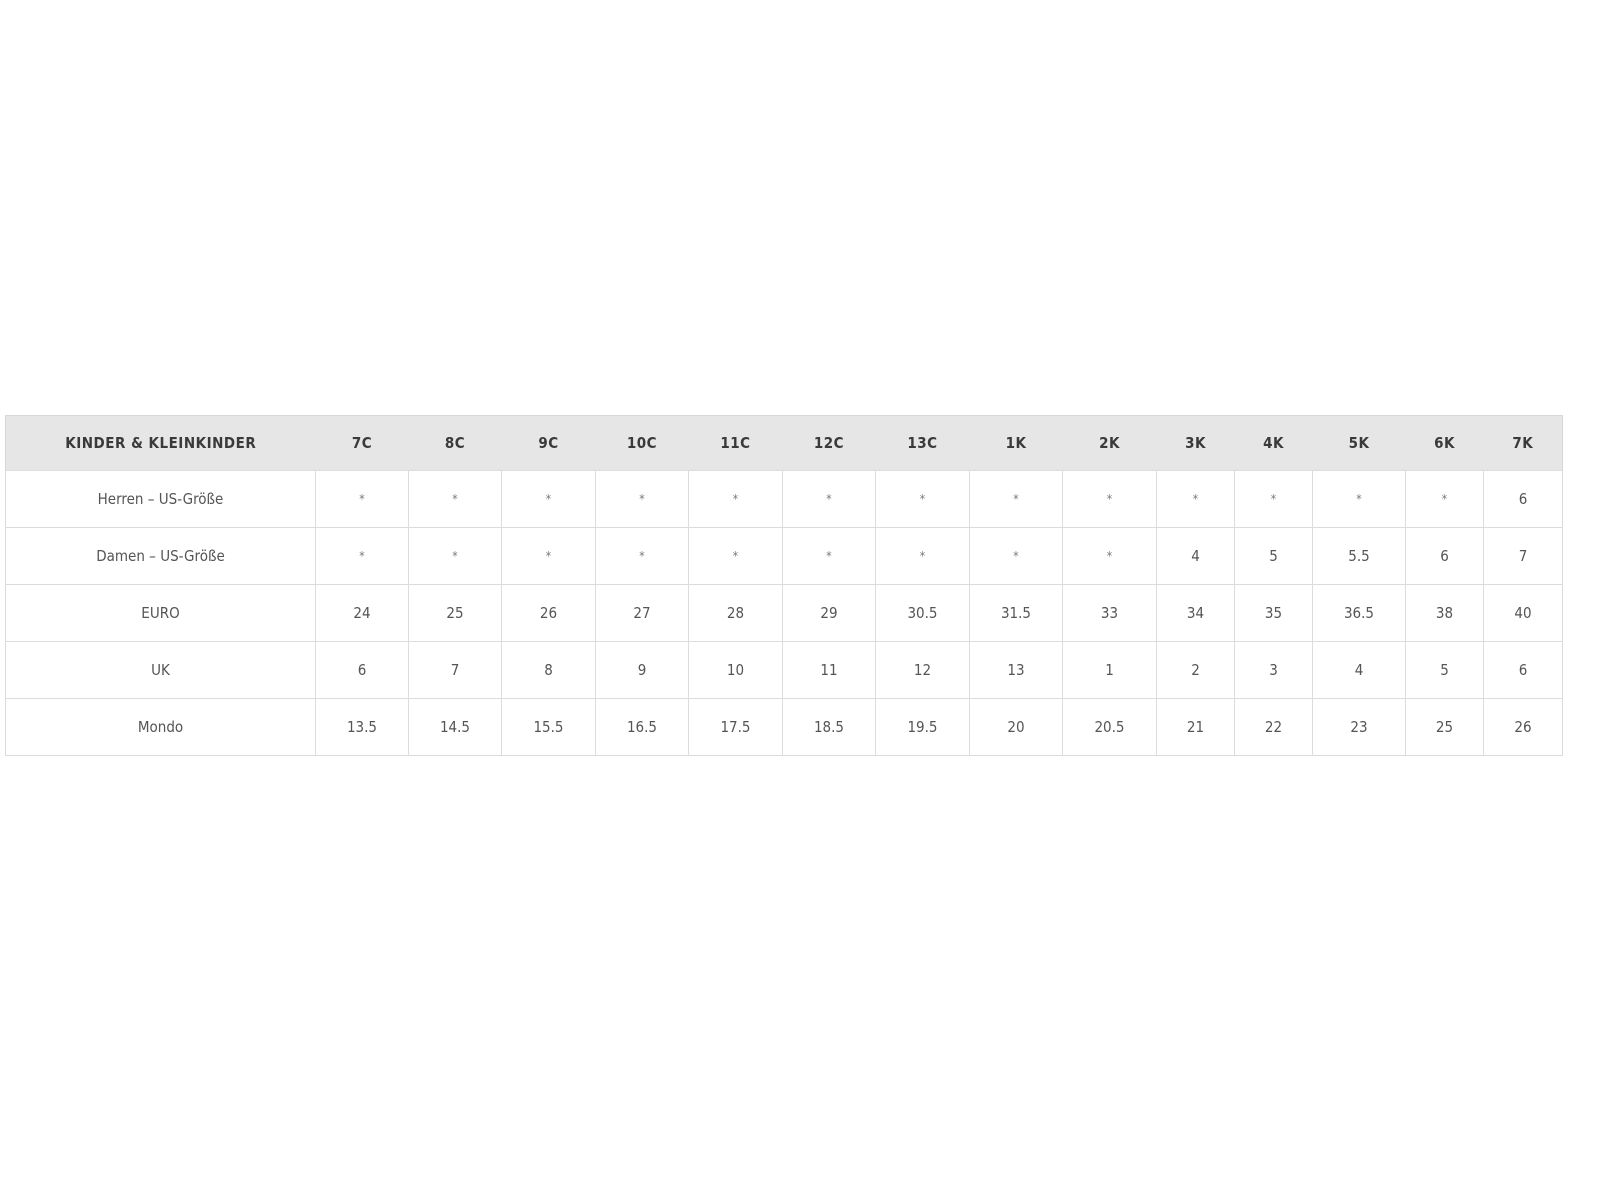 The width and height of the screenshot is (1600, 1200). Describe the element at coordinates (1195, 443) in the screenshot. I see `column-header: 3K` at that location.